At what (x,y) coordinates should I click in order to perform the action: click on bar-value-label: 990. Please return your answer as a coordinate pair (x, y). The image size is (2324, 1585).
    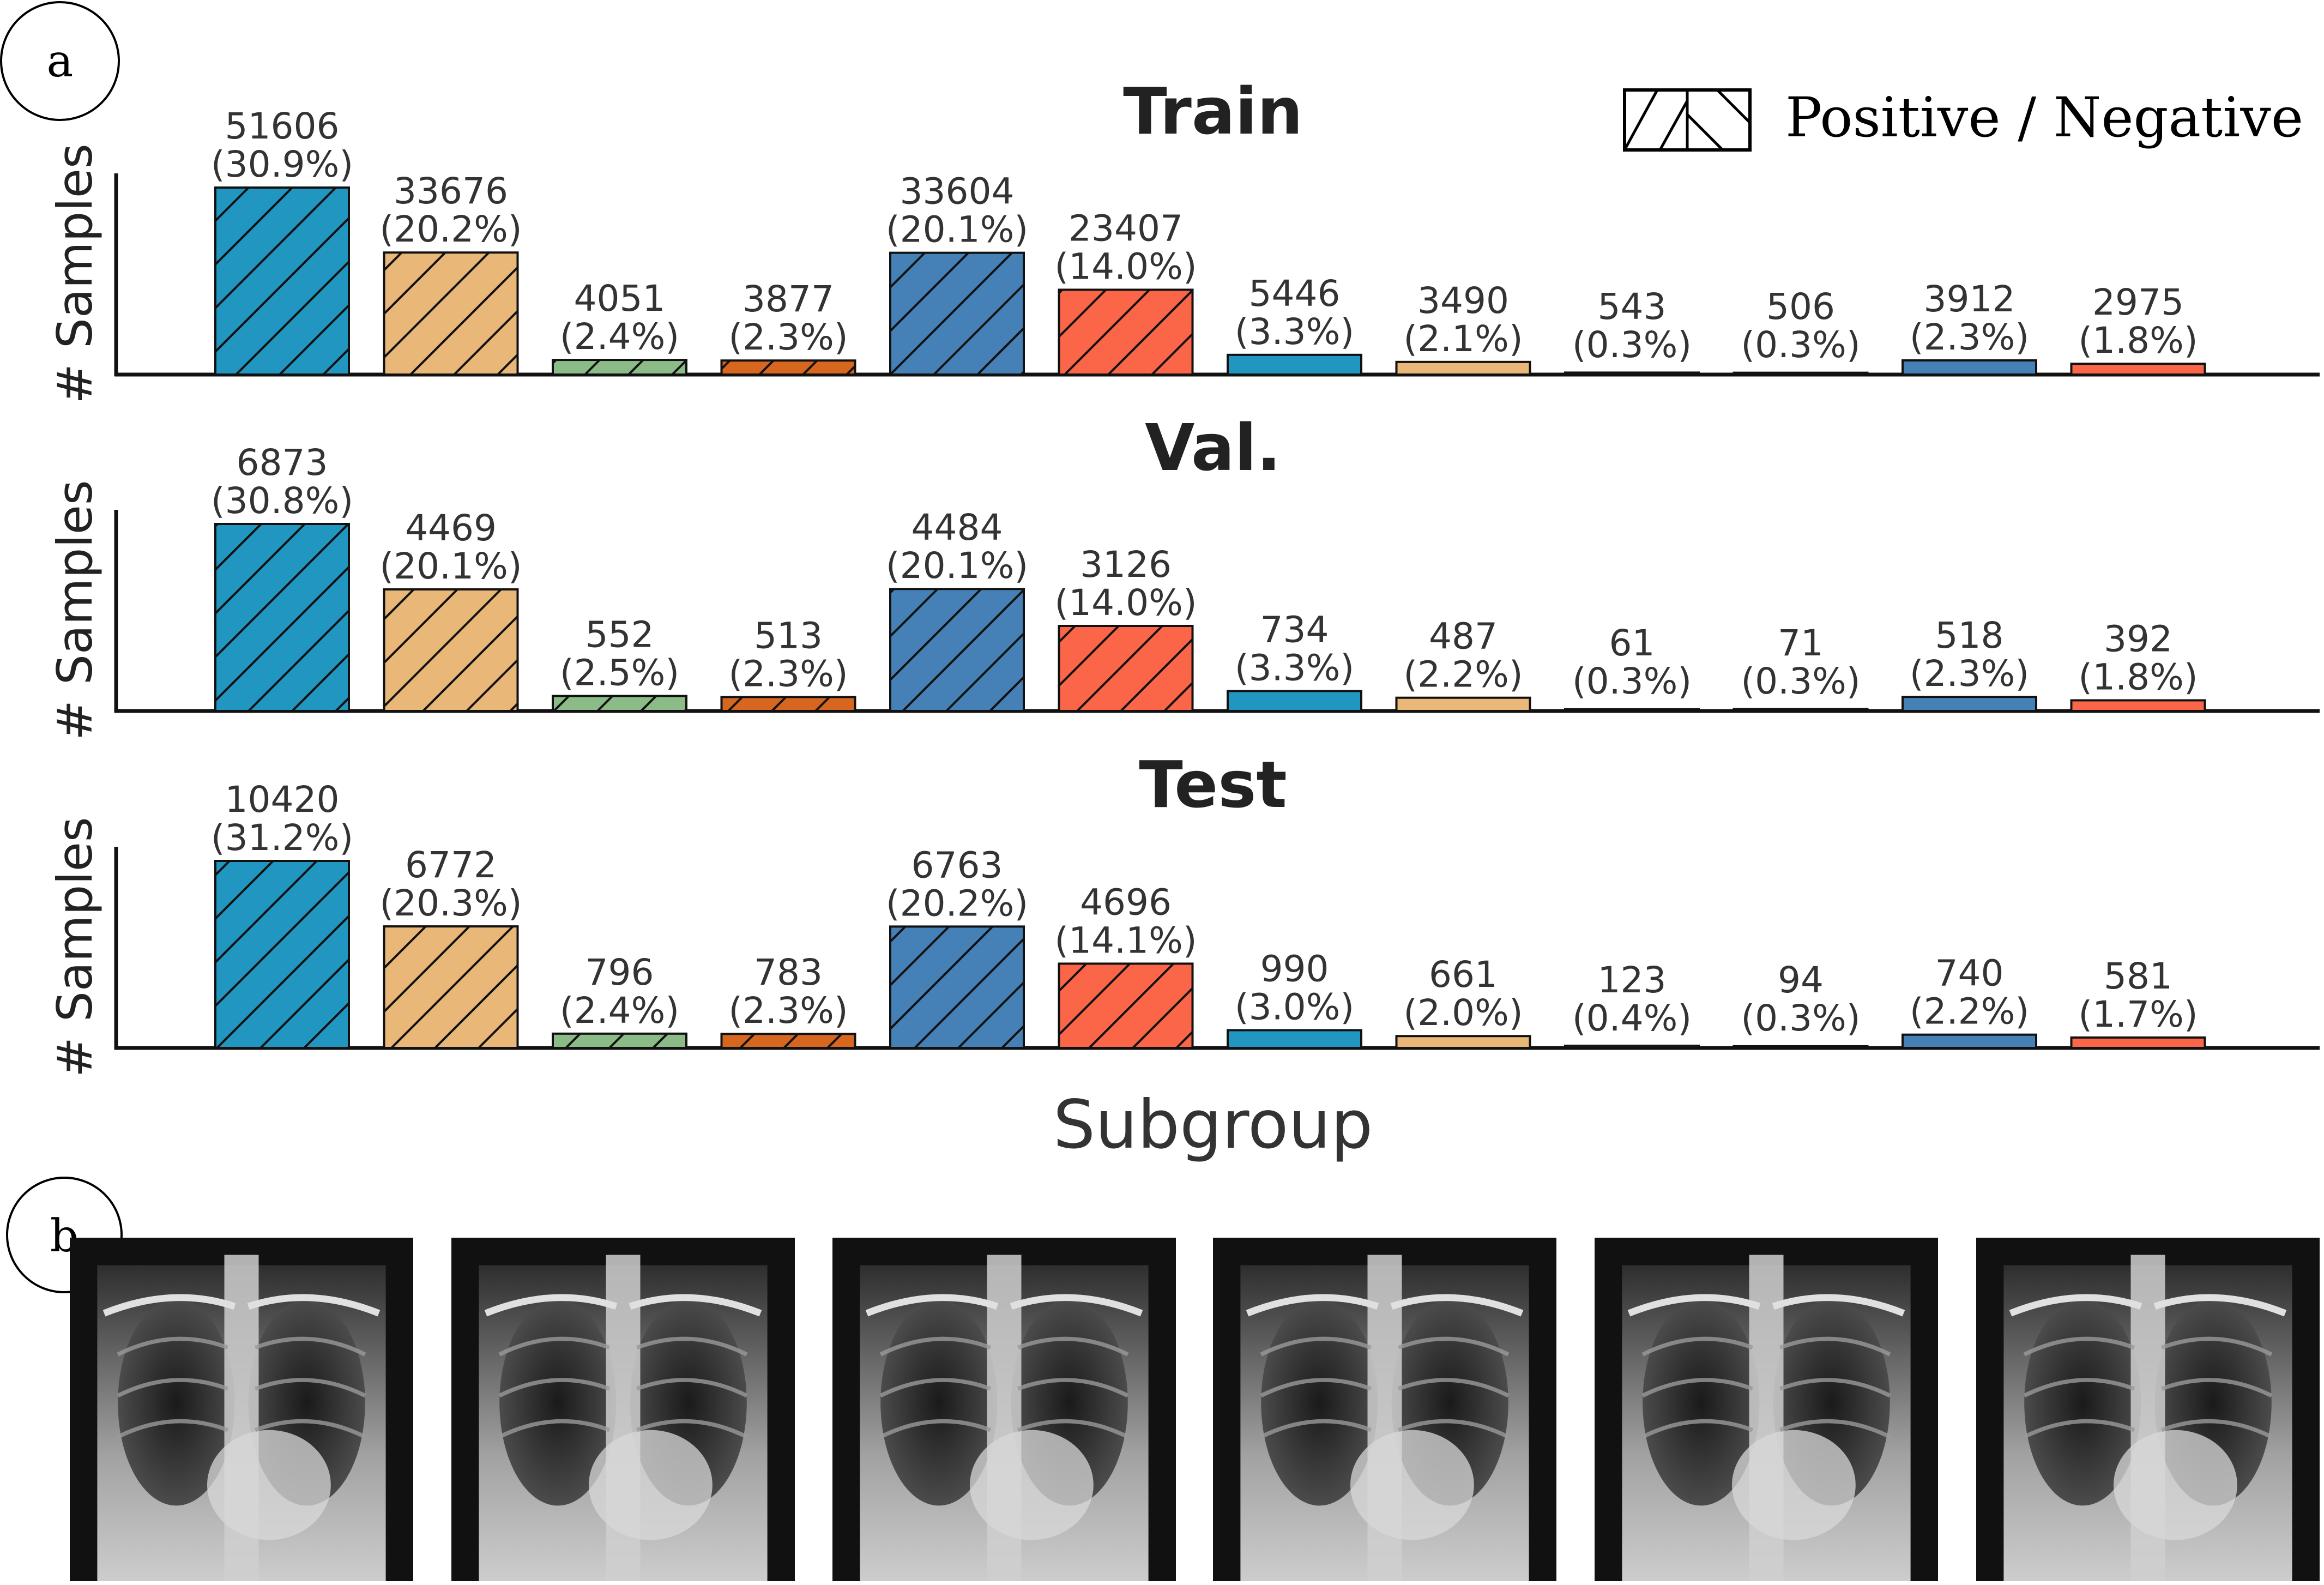
    Looking at the image, I should click on (1294, 969).